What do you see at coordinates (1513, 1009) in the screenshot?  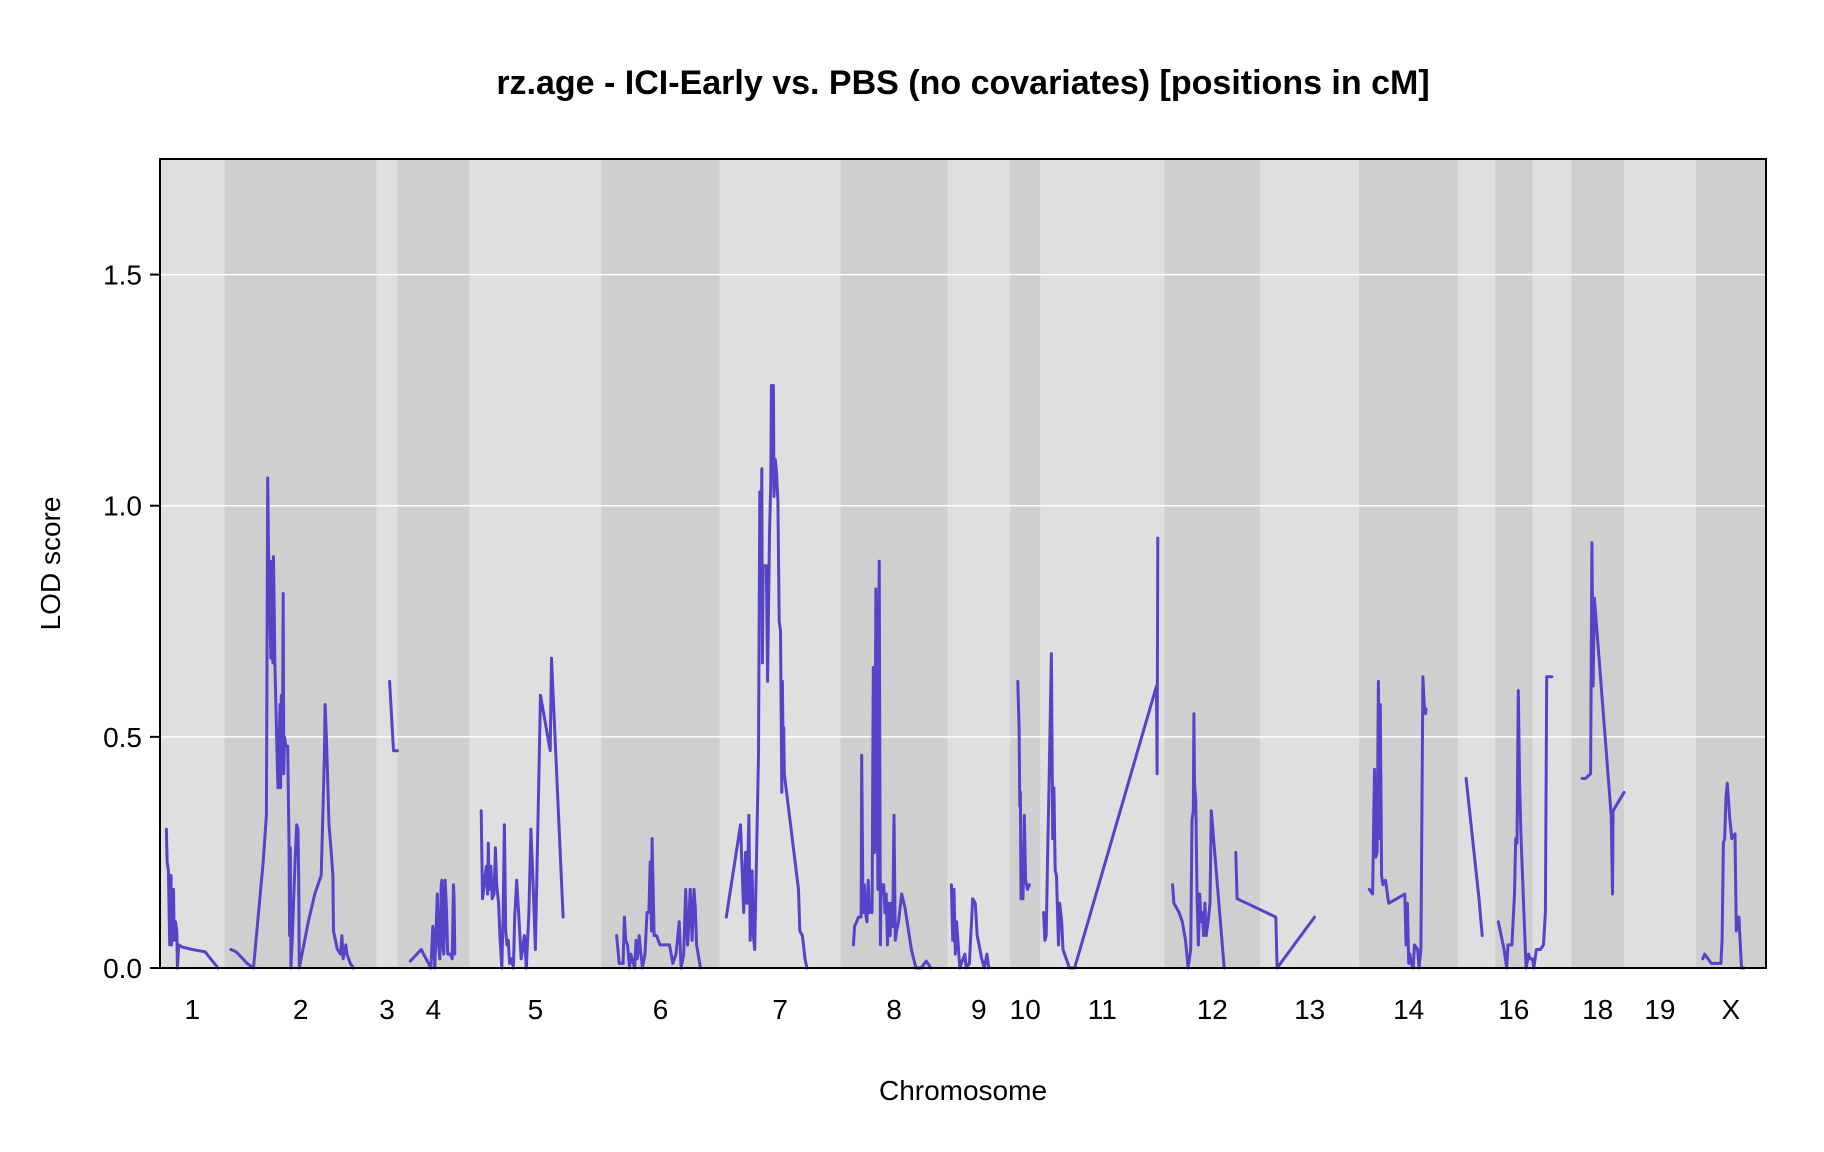 I see `chromosome-label-16: 16` at bounding box center [1513, 1009].